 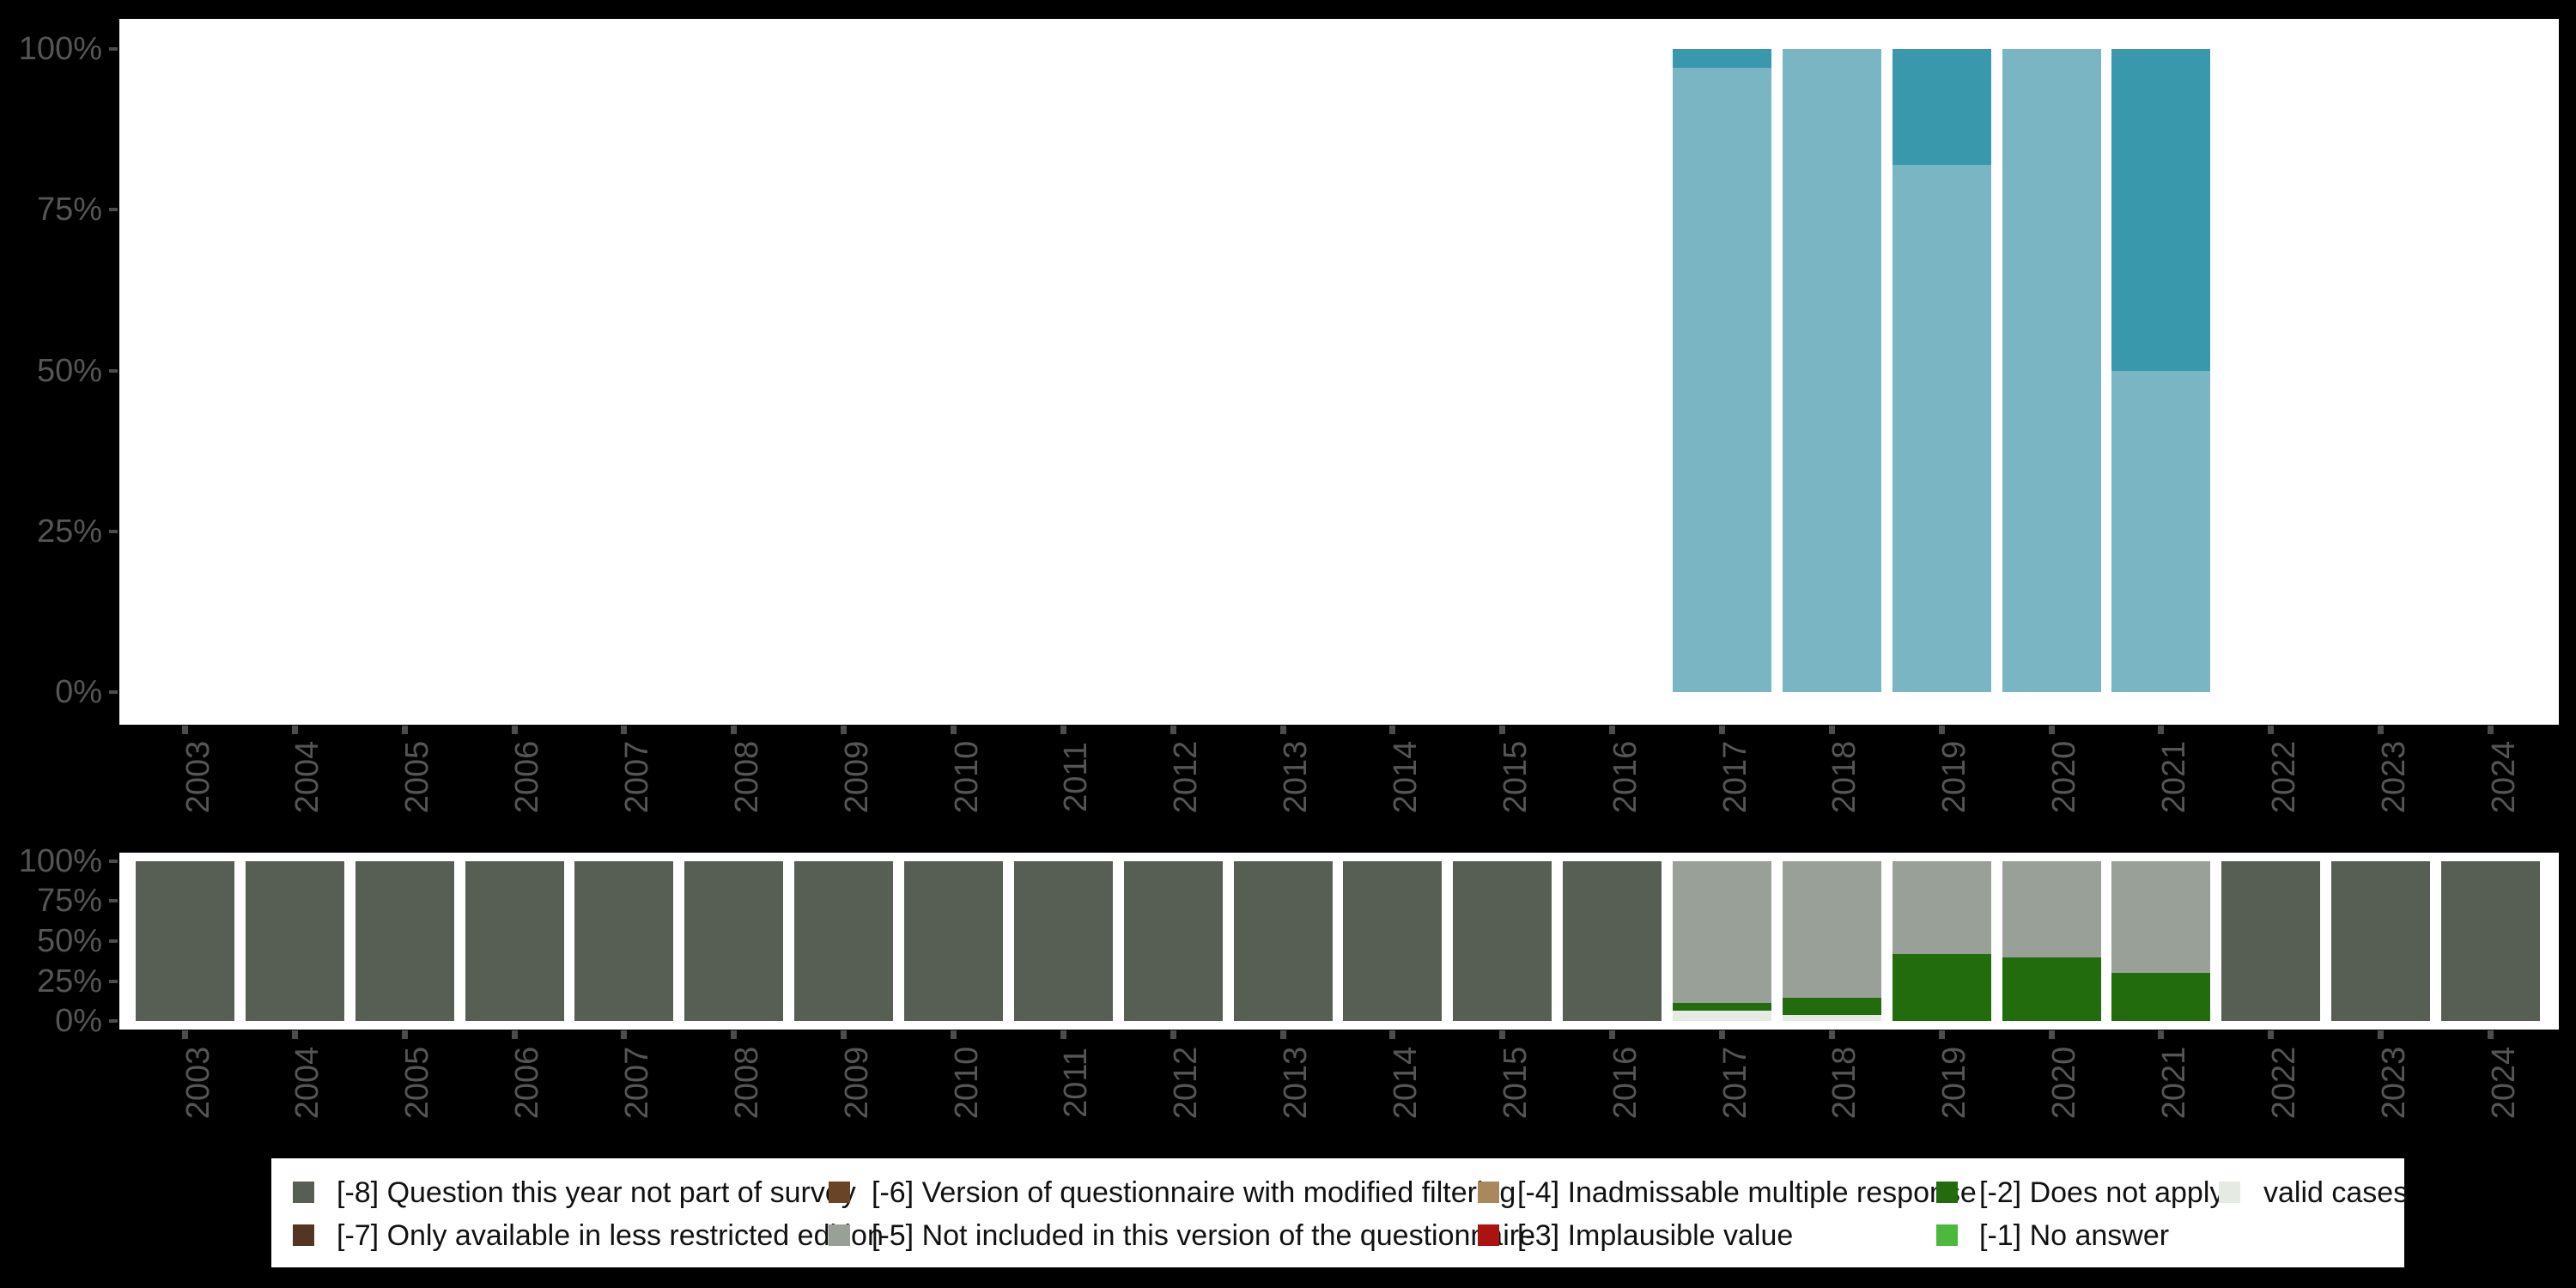 What do you see at coordinates (1734, 1083) in the screenshot?
I see `x-tick-label-year: 2017` at bounding box center [1734, 1083].